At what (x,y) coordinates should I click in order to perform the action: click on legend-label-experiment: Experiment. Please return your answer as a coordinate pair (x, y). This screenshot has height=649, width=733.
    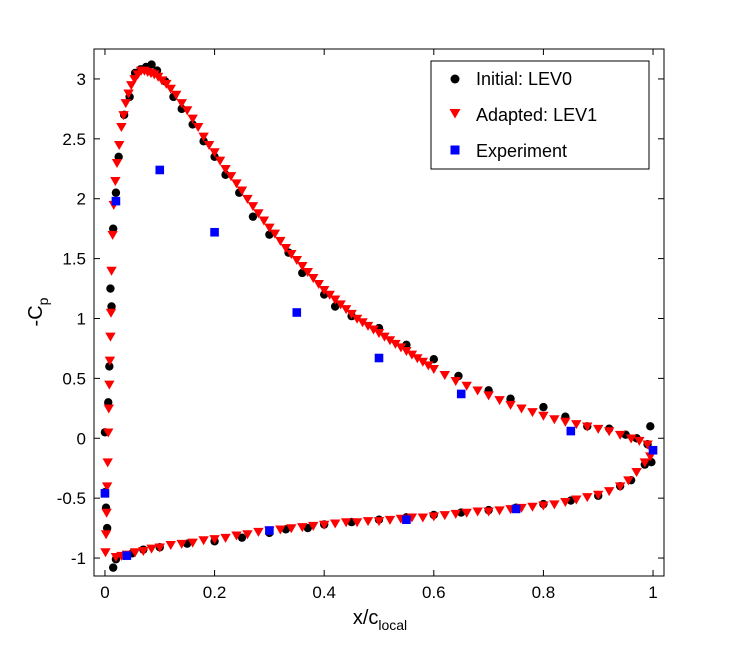
    Looking at the image, I should click on (521, 151).